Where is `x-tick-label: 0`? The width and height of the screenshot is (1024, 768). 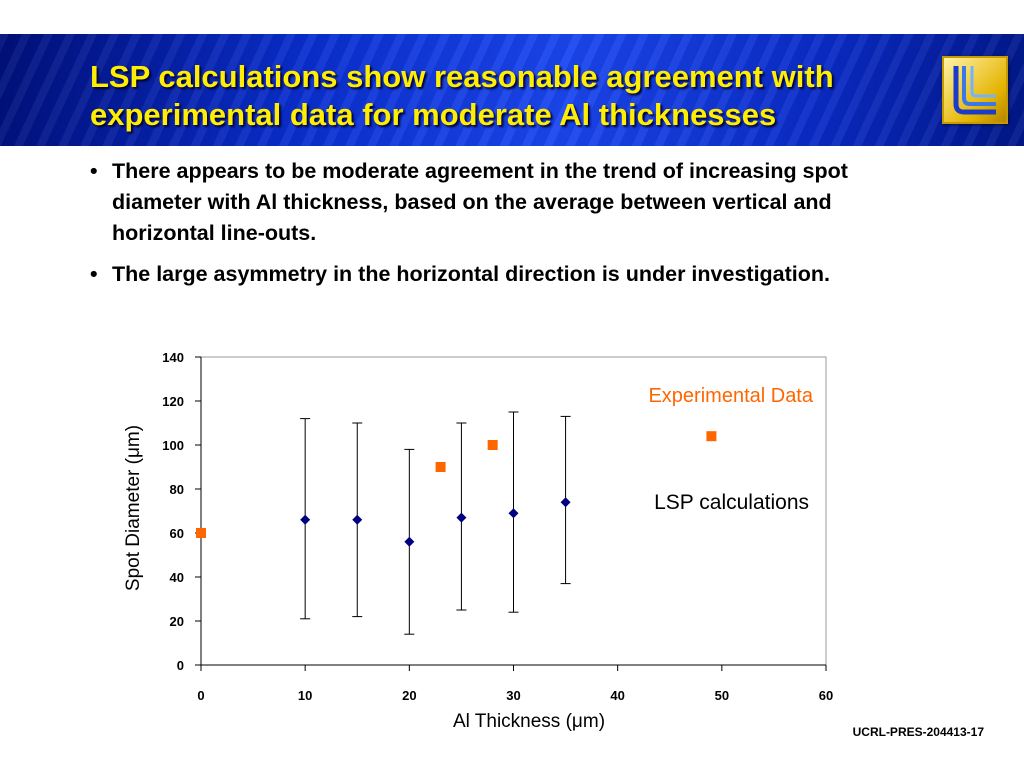 x-tick-label: 0 is located at coordinates (200, 695).